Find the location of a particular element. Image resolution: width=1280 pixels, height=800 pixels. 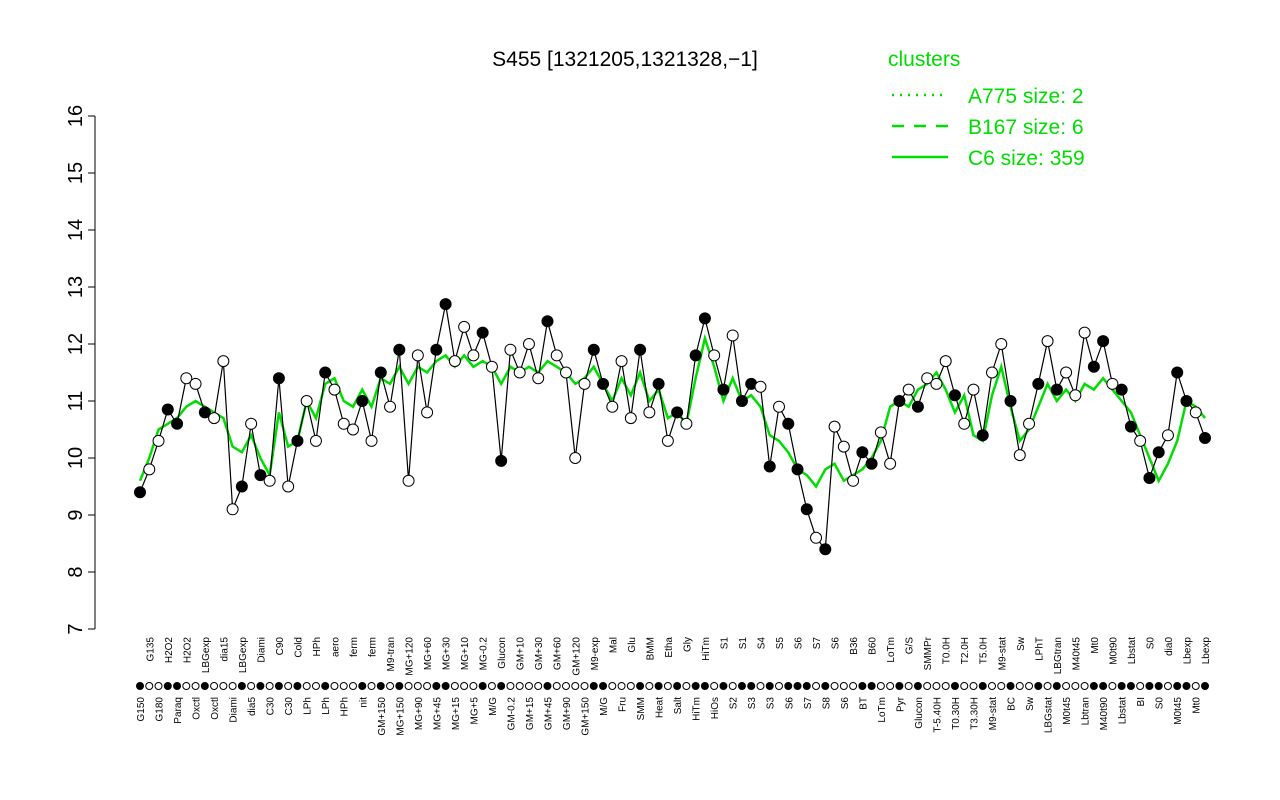

y-tick-label: 11 is located at coordinates (76, 401).